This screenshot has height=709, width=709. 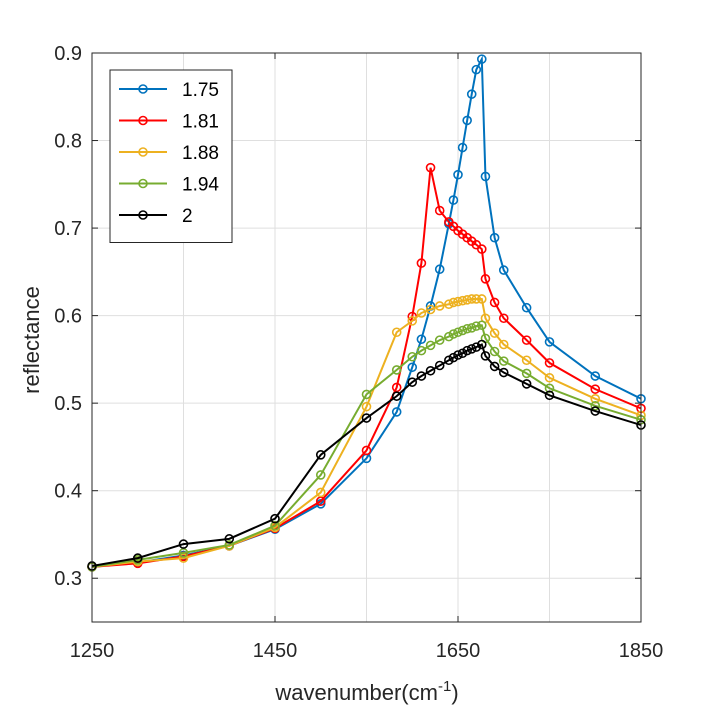 I want to click on legend-item: 1.81, so click(x=169, y=122).